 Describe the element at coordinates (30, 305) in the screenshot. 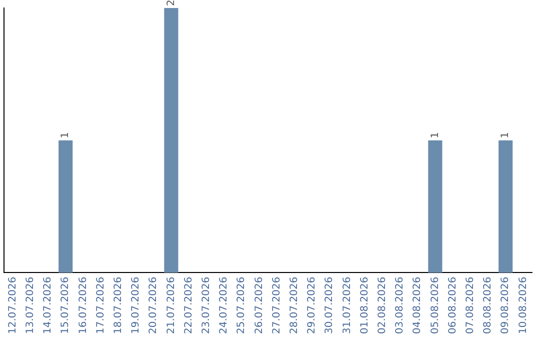

I see `x-tick-label: 13.07.2026` at that location.